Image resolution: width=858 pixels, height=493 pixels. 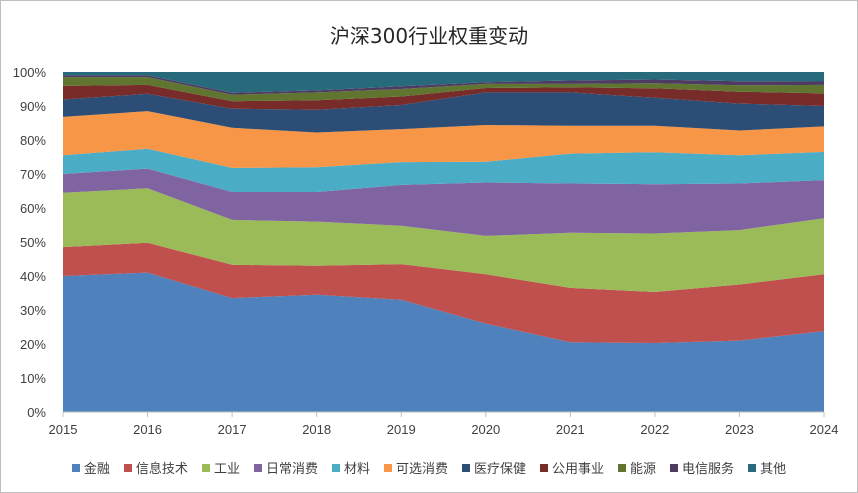 I want to click on legend-item: 电信服务, so click(x=702, y=467).